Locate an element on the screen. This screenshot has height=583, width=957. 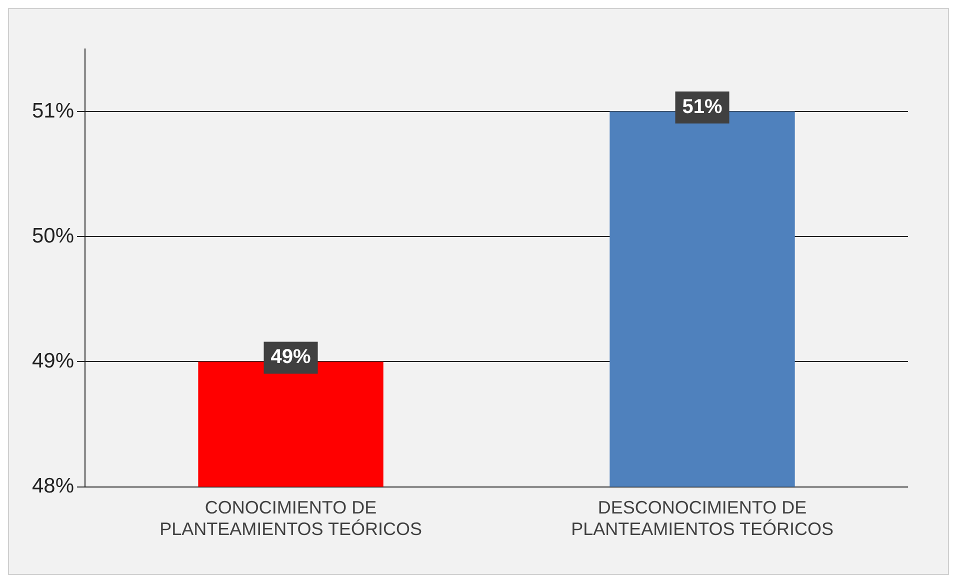
y-tick-label: 50% is located at coordinates (53, 236).